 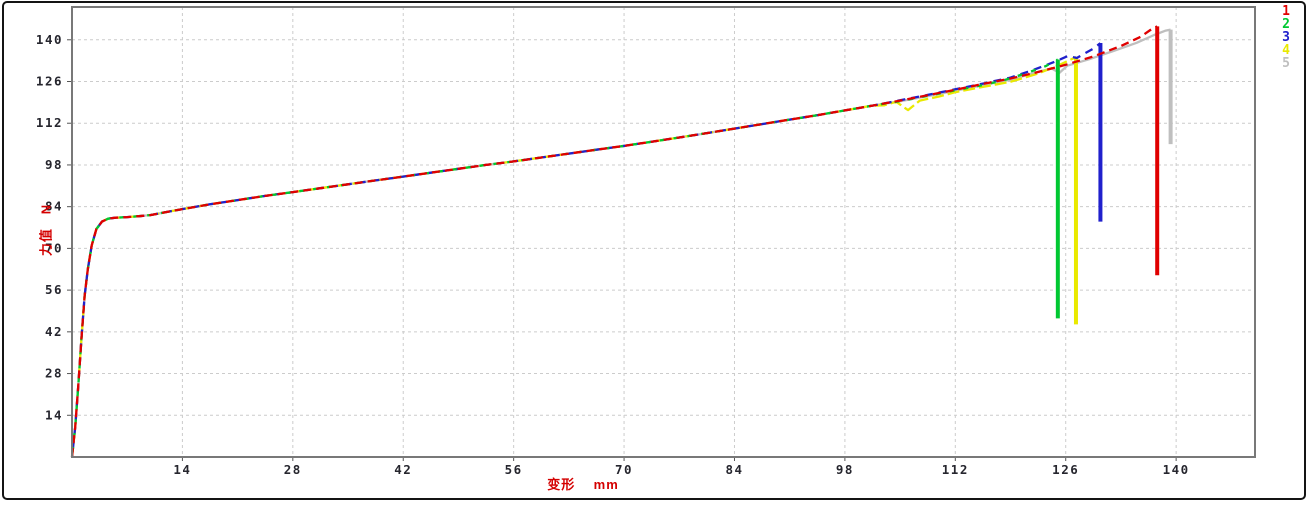 I want to click on x-tick-label: 126, so click(x=1065, y=469).